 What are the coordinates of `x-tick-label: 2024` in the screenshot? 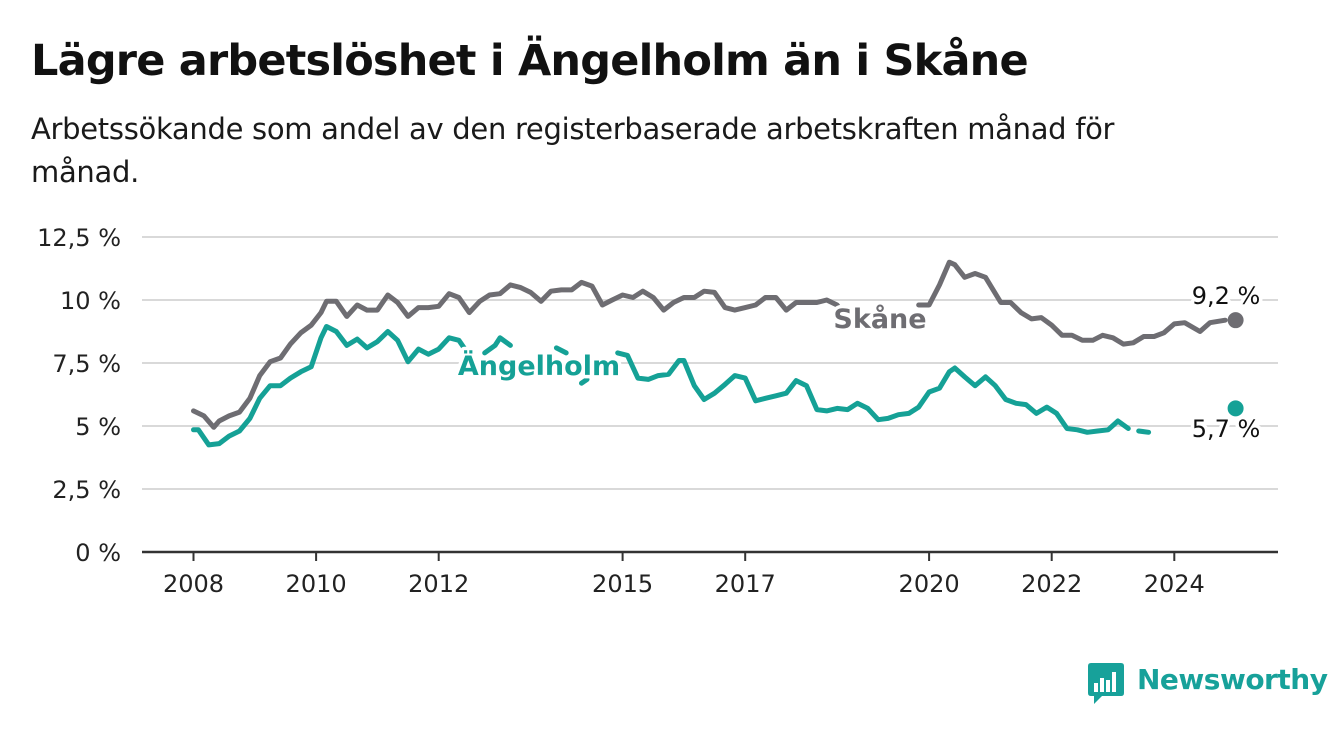 It's located at (1174, 584).